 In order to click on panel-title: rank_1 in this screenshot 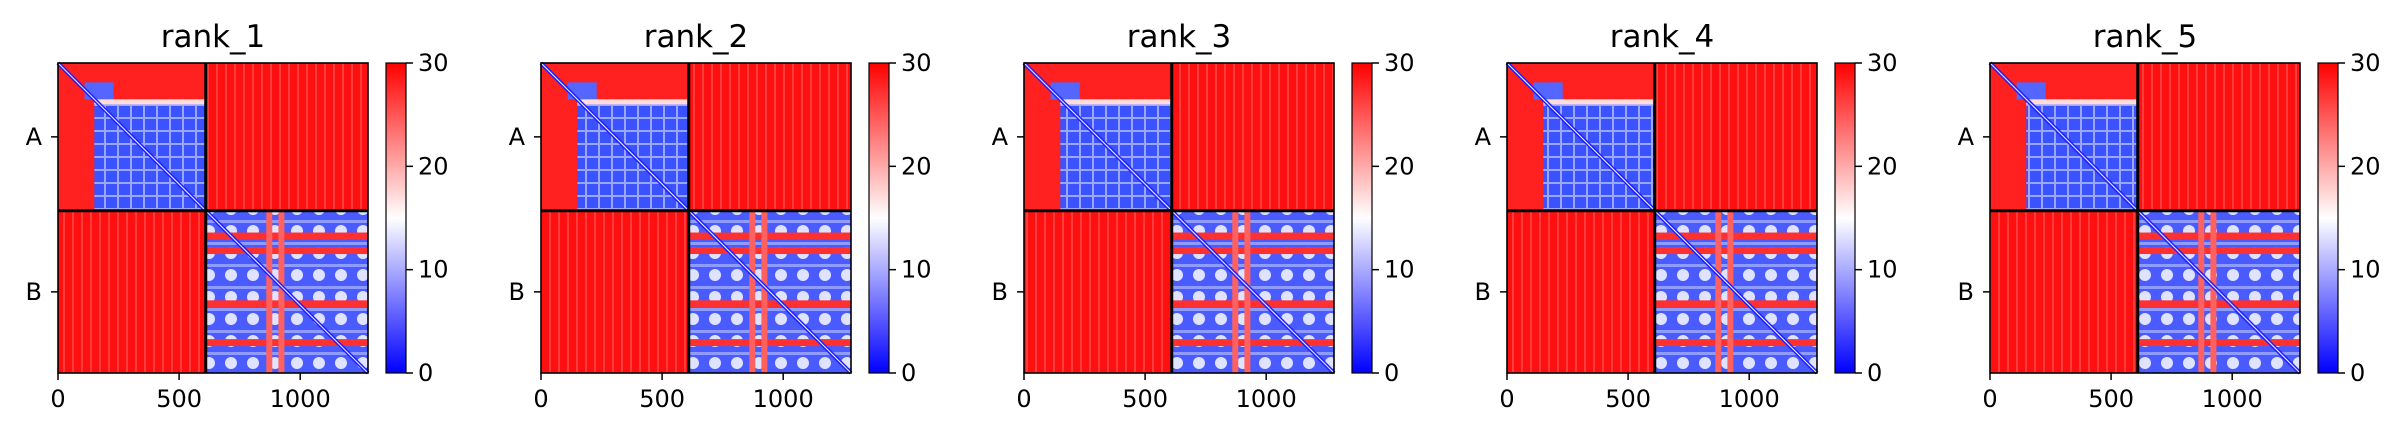, I will do `click(213, 37)`.